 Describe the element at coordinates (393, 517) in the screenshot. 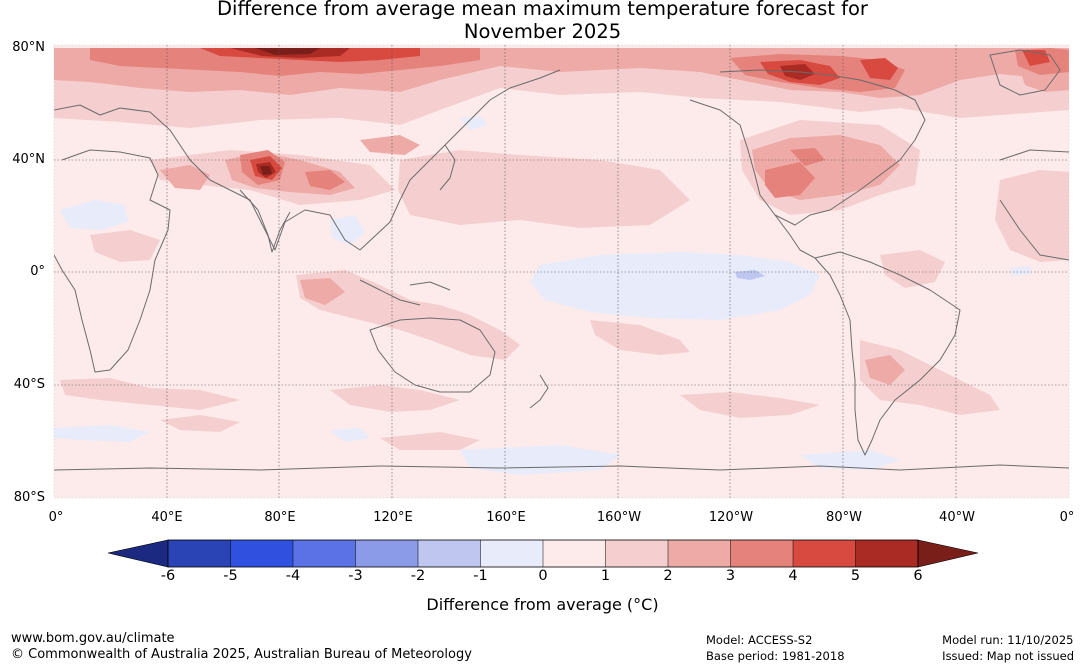

I see `lon-label-120e: 120°E` at that location.